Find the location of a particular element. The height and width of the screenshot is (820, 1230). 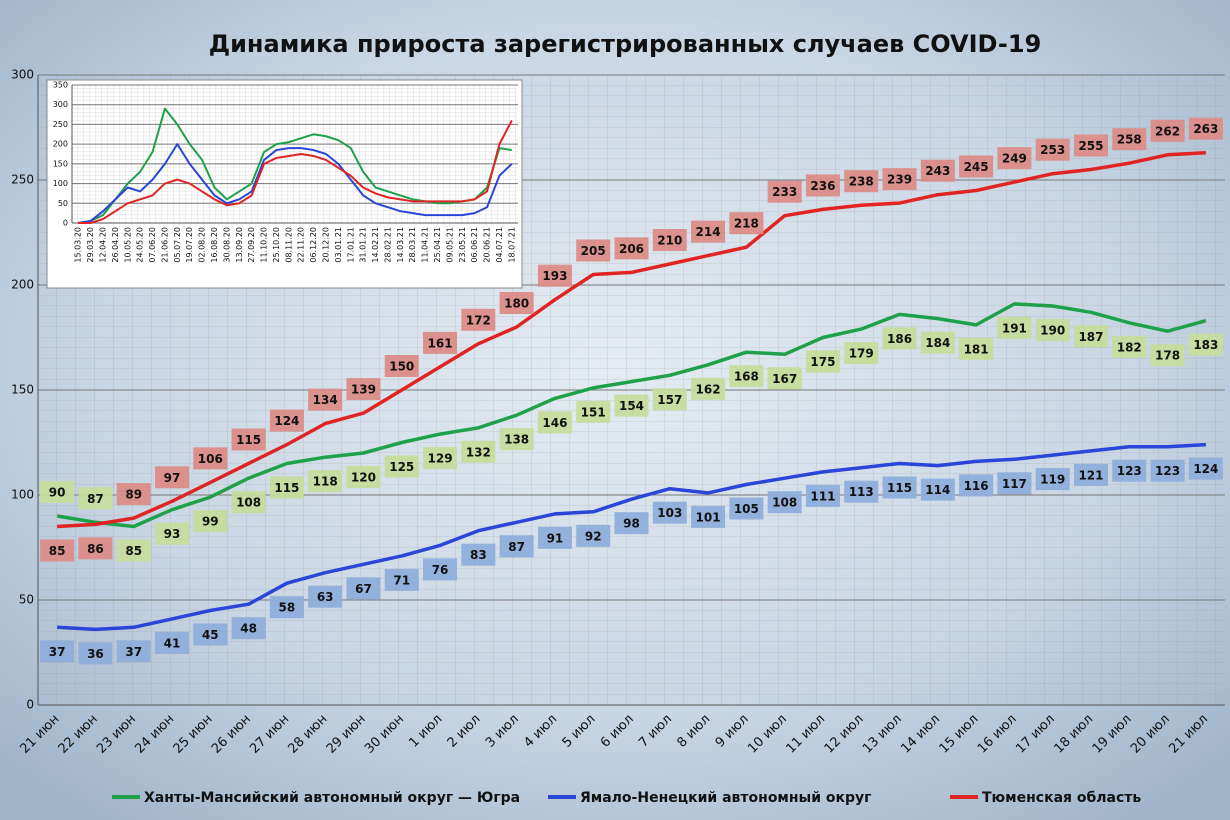

data-label: 45 is located at coordinates (210, 635).